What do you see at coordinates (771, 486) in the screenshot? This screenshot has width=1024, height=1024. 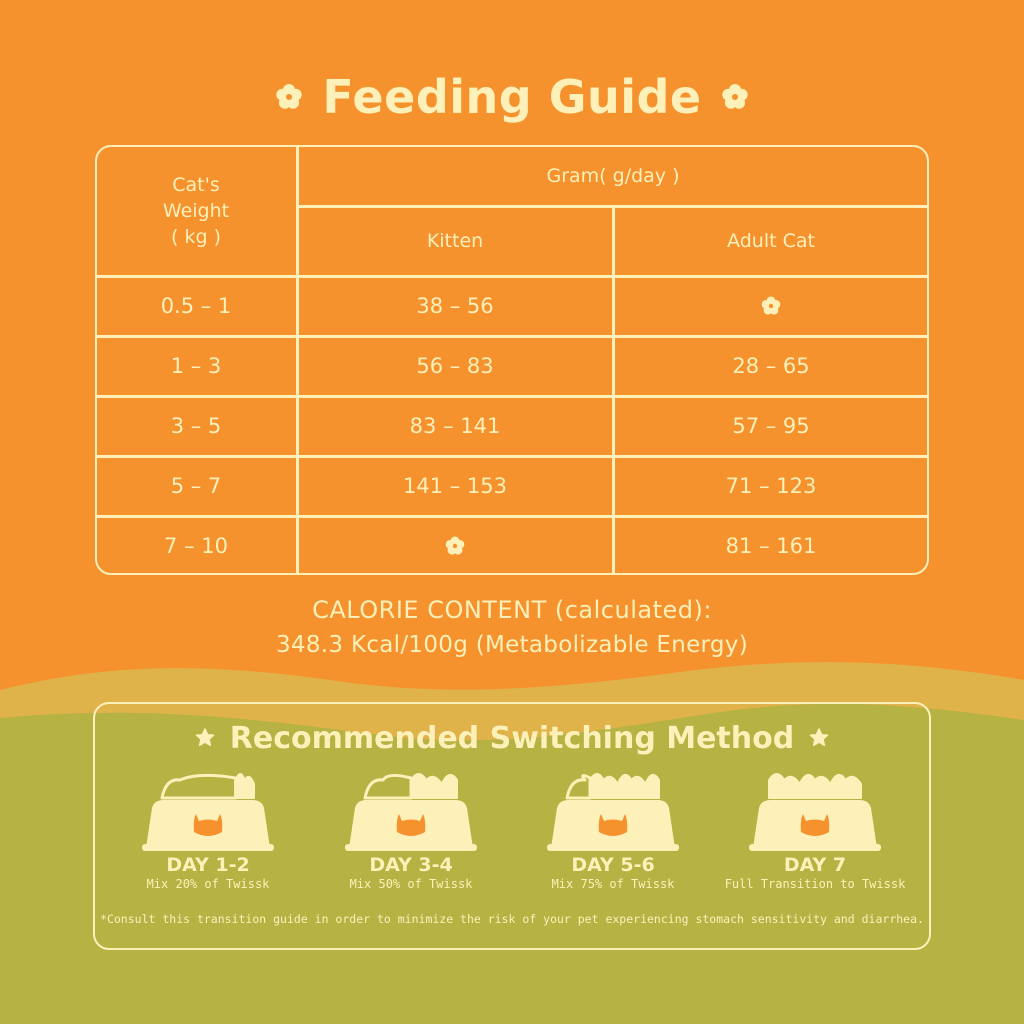 I see `adult-cell: 71 – 123` at bounding box center [771, 486].